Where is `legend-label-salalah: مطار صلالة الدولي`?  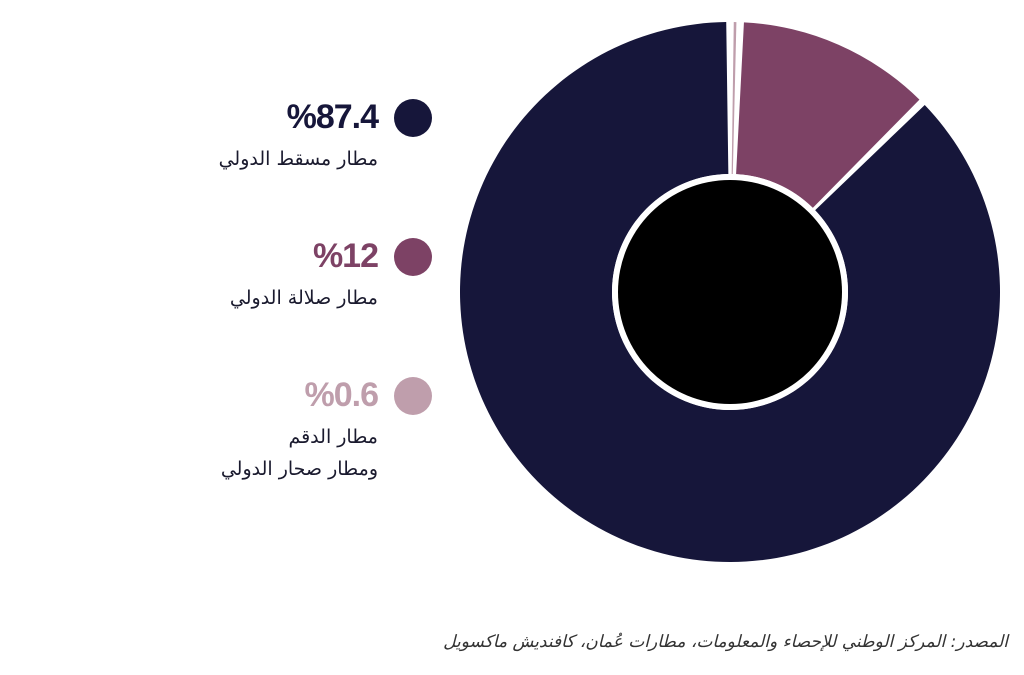
legend-label-salalah: مطار صلالة الدولي is located at coordinates (304, 298).